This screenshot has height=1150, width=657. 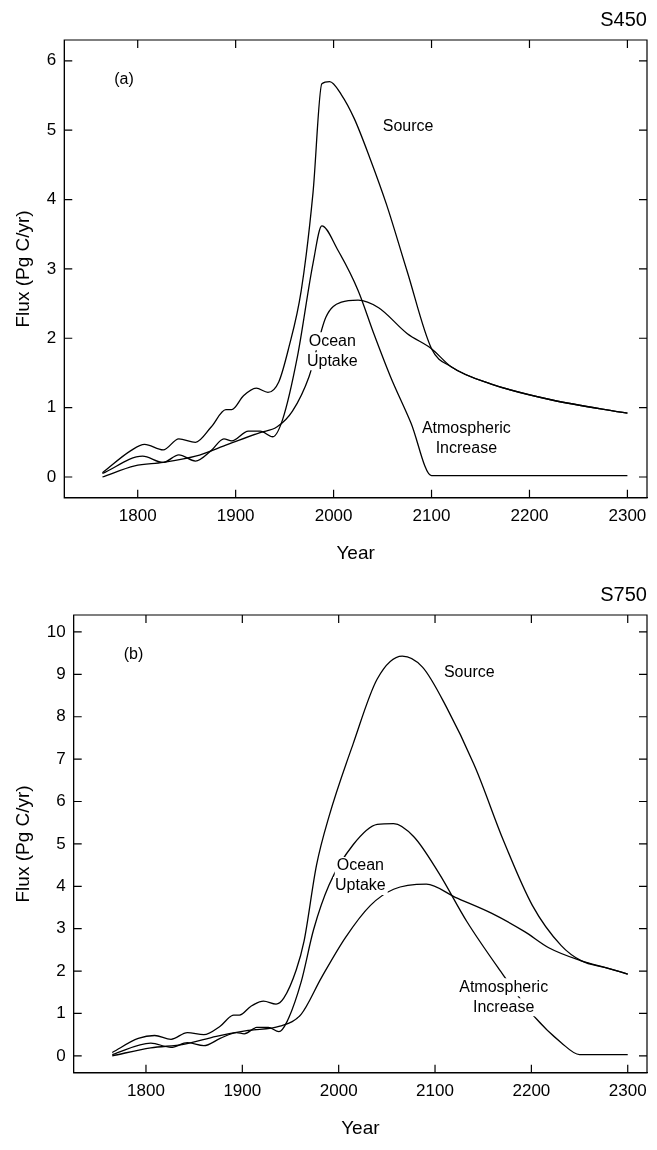 I want to click on y-tick-label: 7, so click(x=61, y=758).